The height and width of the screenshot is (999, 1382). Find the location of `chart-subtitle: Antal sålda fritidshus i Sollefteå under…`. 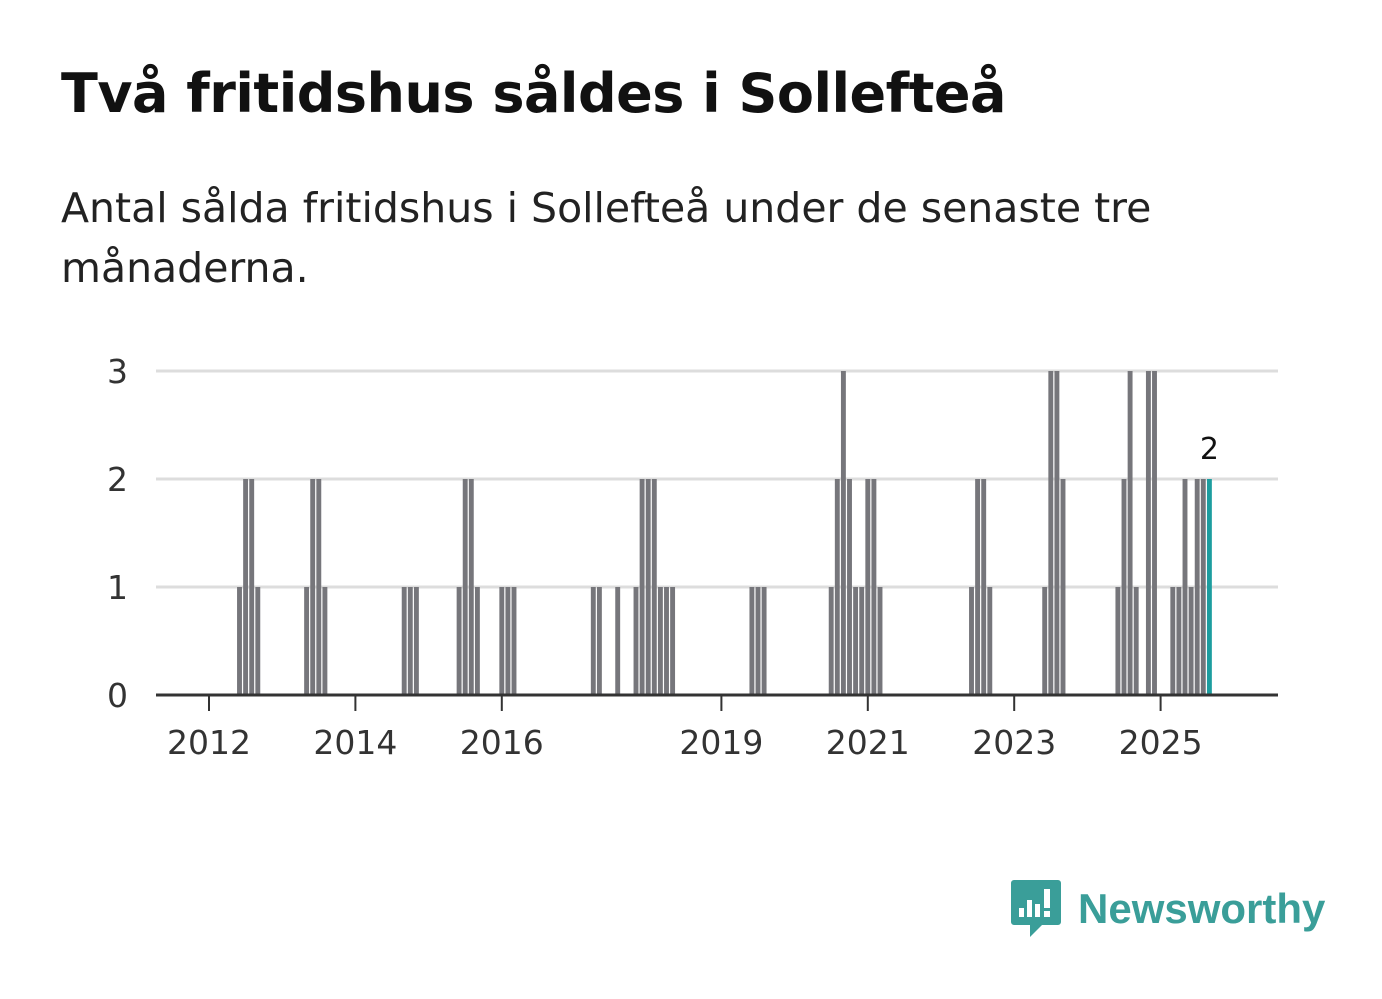

chart-subtitle: Antal sålda fritidshus i Sollefteå under… is located at coordinates (606, 238).